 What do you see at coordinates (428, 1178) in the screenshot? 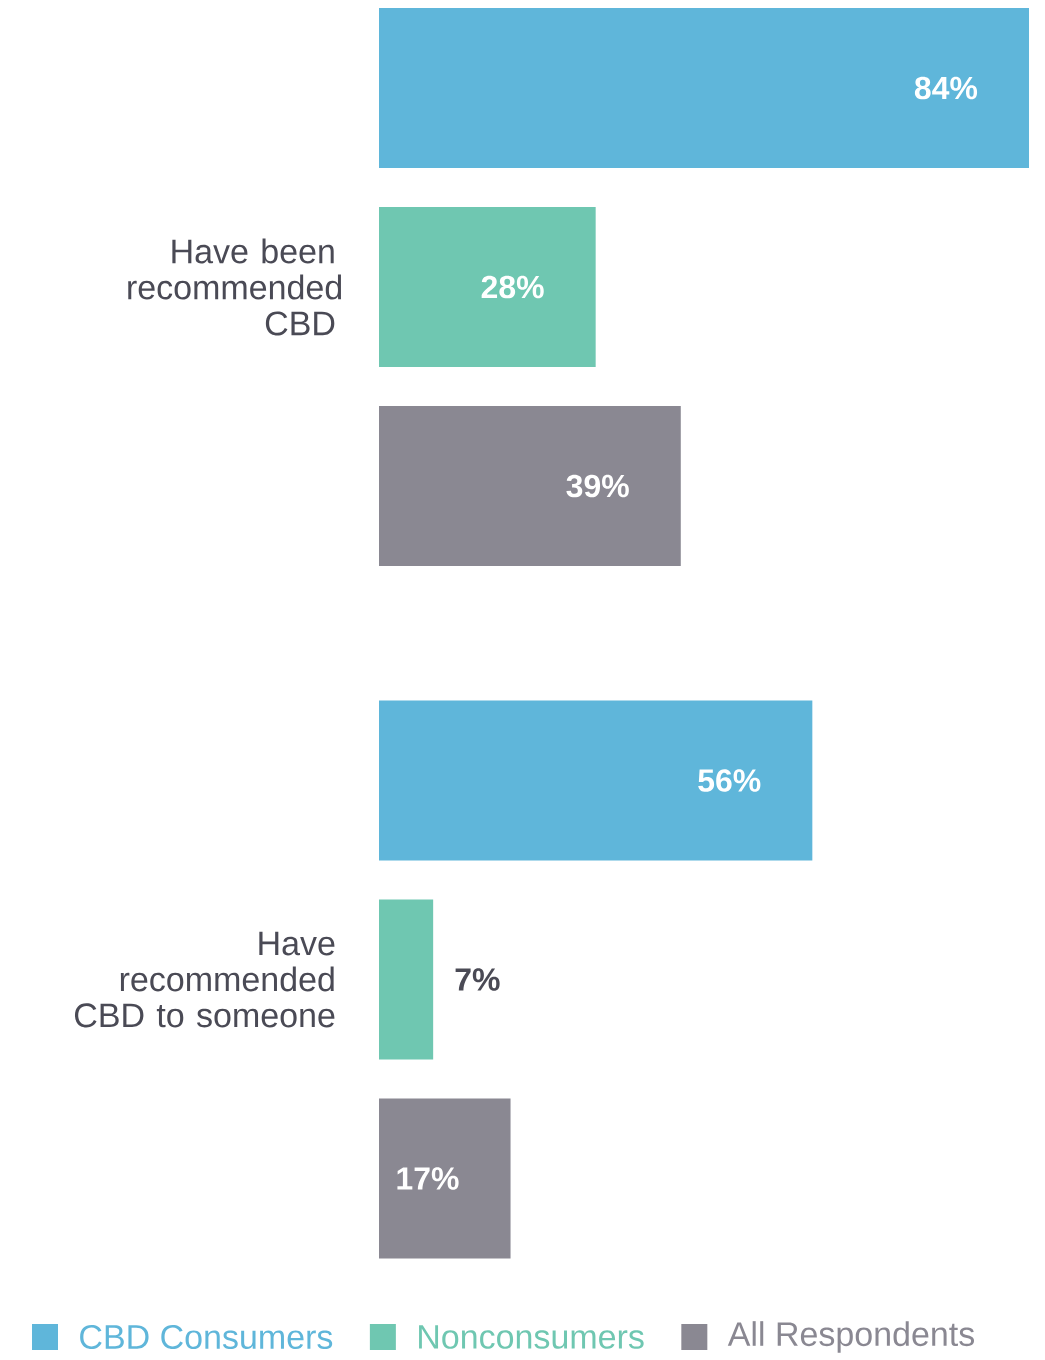
I see `data-label: 17%` at bounding box center [428, 1178].